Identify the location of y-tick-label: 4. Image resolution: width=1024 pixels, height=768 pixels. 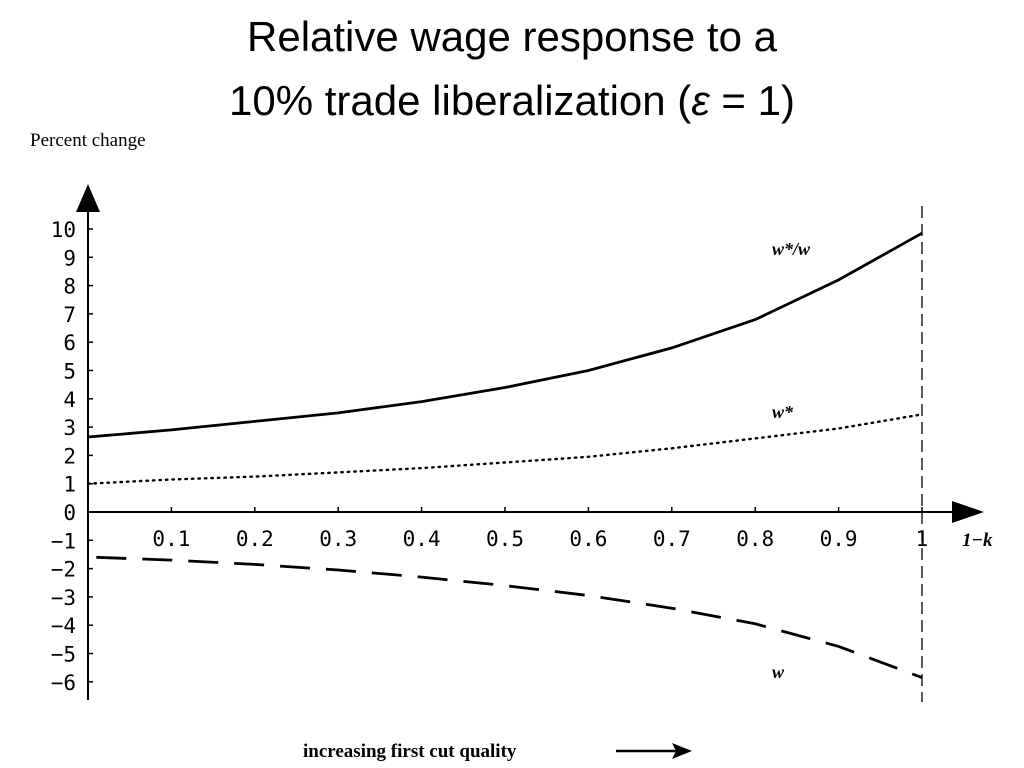
(69, 400).